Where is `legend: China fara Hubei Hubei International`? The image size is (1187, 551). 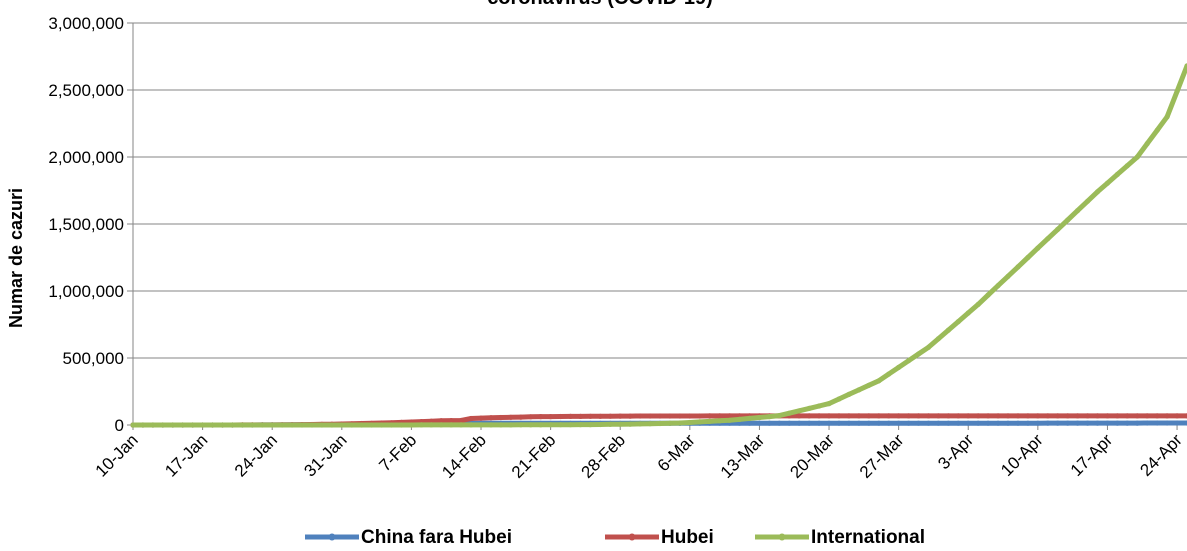 legend: China fara Hubei Hubei International is located at coordinates (615, 537).